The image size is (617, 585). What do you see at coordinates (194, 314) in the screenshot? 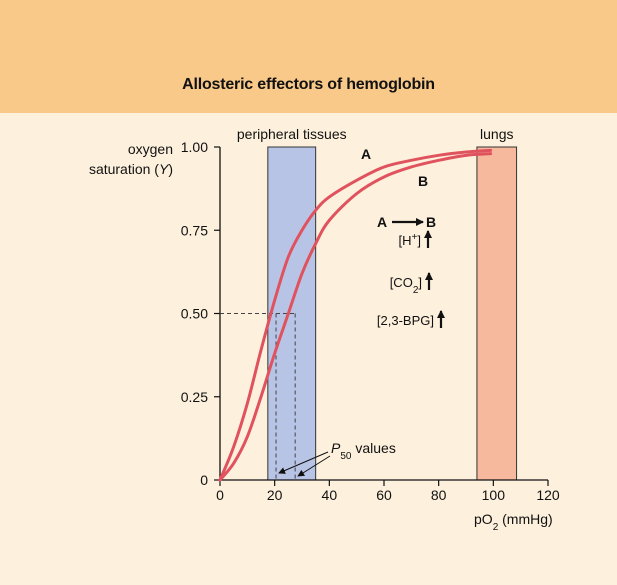
I see `y-tick-label: 0.50` at bounding box center [194, 314].